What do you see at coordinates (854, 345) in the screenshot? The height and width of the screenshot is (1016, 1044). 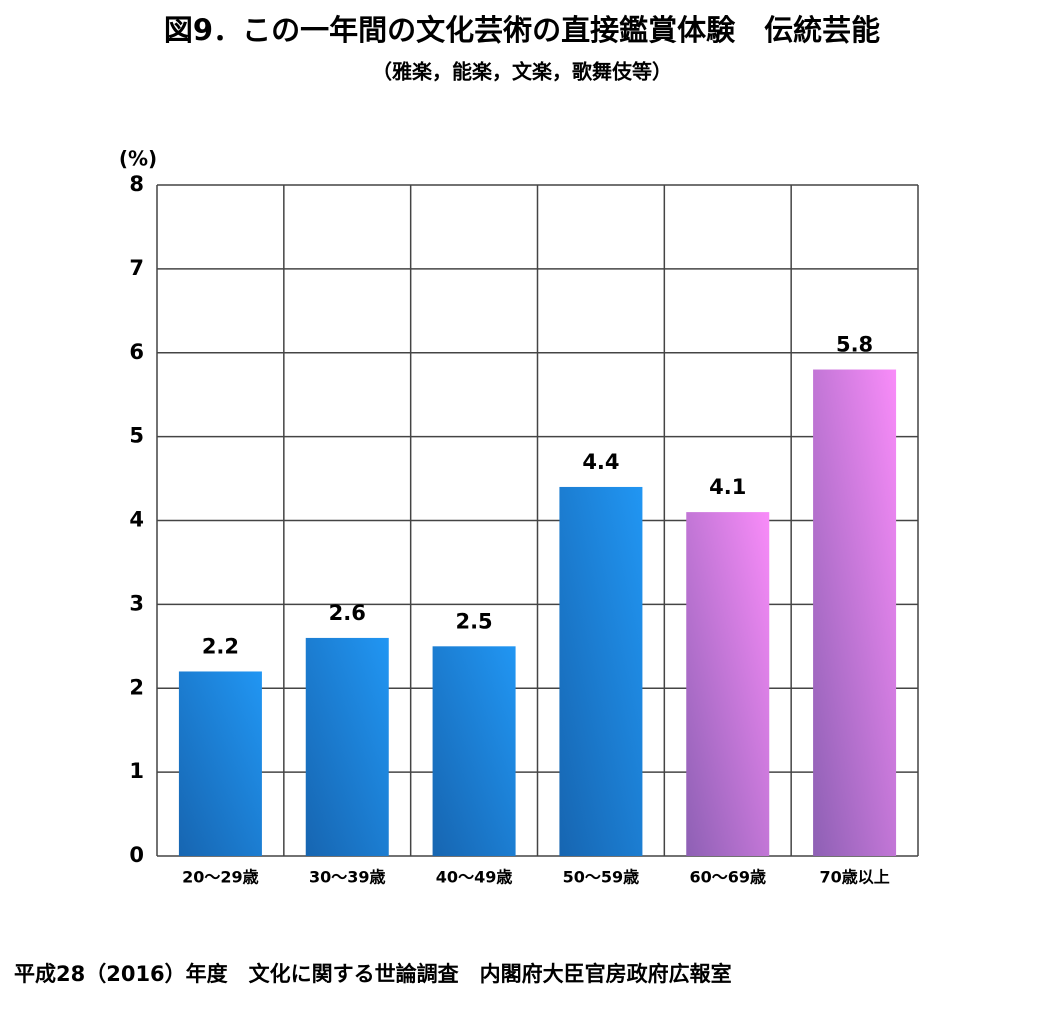 I see `data-label: 5.8` at bounding box center [854, 345].